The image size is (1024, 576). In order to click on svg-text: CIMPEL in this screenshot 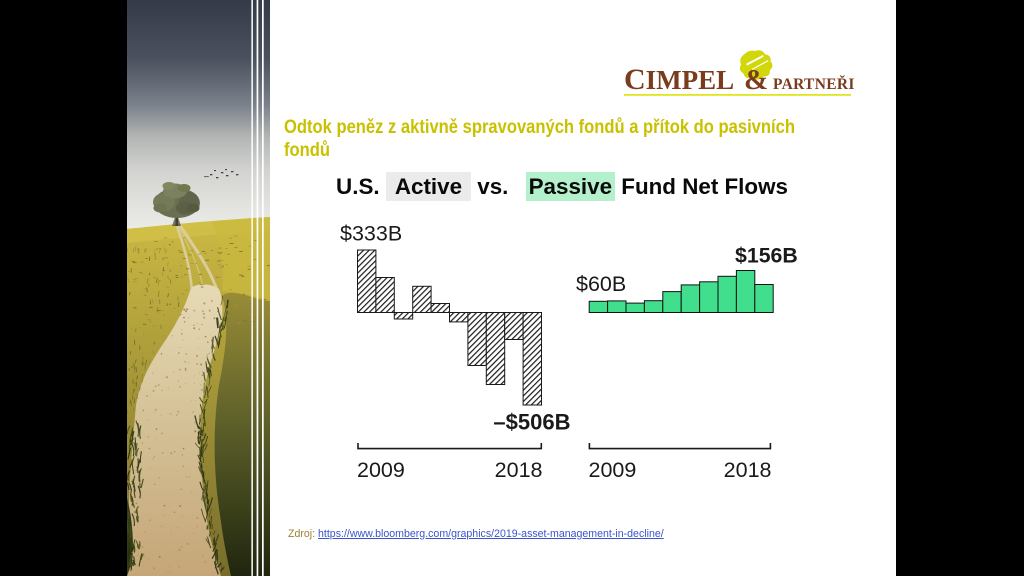, I will do `click(679, 79)`.